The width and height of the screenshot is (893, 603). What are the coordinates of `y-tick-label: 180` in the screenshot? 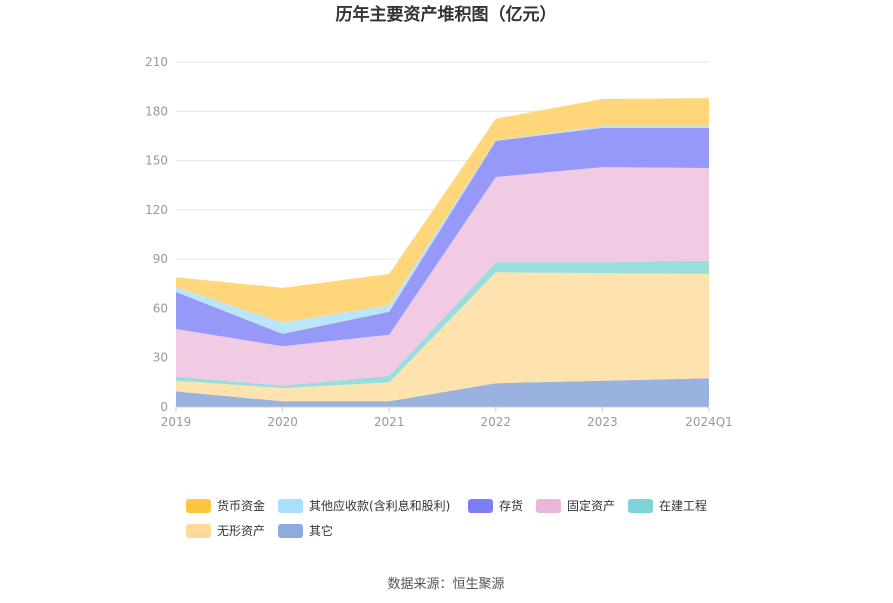 It's located at (156, 111).